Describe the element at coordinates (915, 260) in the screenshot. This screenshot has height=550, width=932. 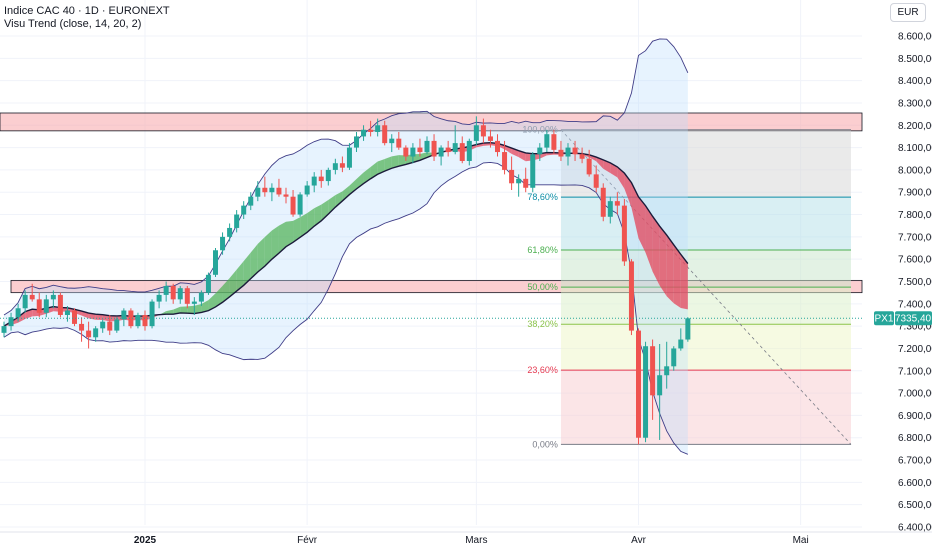
I see `y-tick-label: 7.600,00` at that location.